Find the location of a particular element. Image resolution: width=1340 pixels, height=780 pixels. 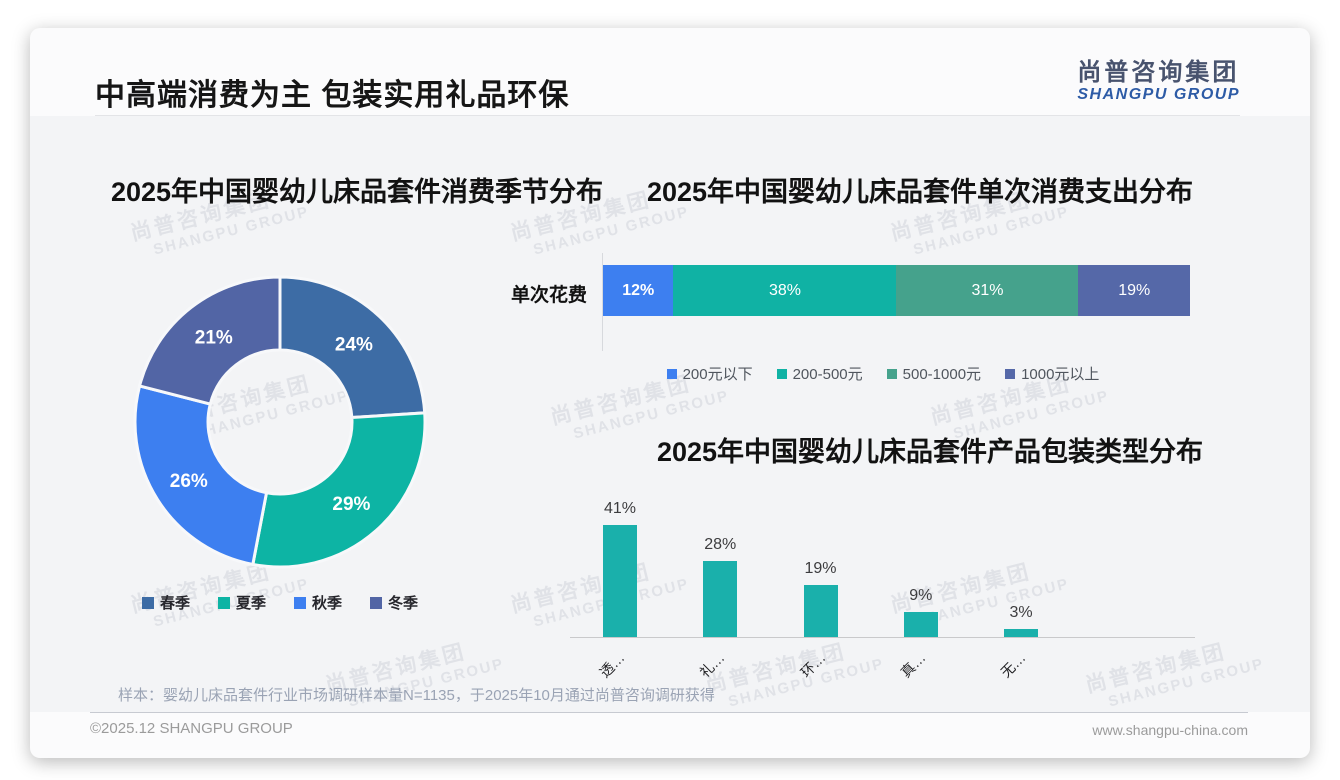

donut-segment-秋季 is located at coordinates (201, 475).